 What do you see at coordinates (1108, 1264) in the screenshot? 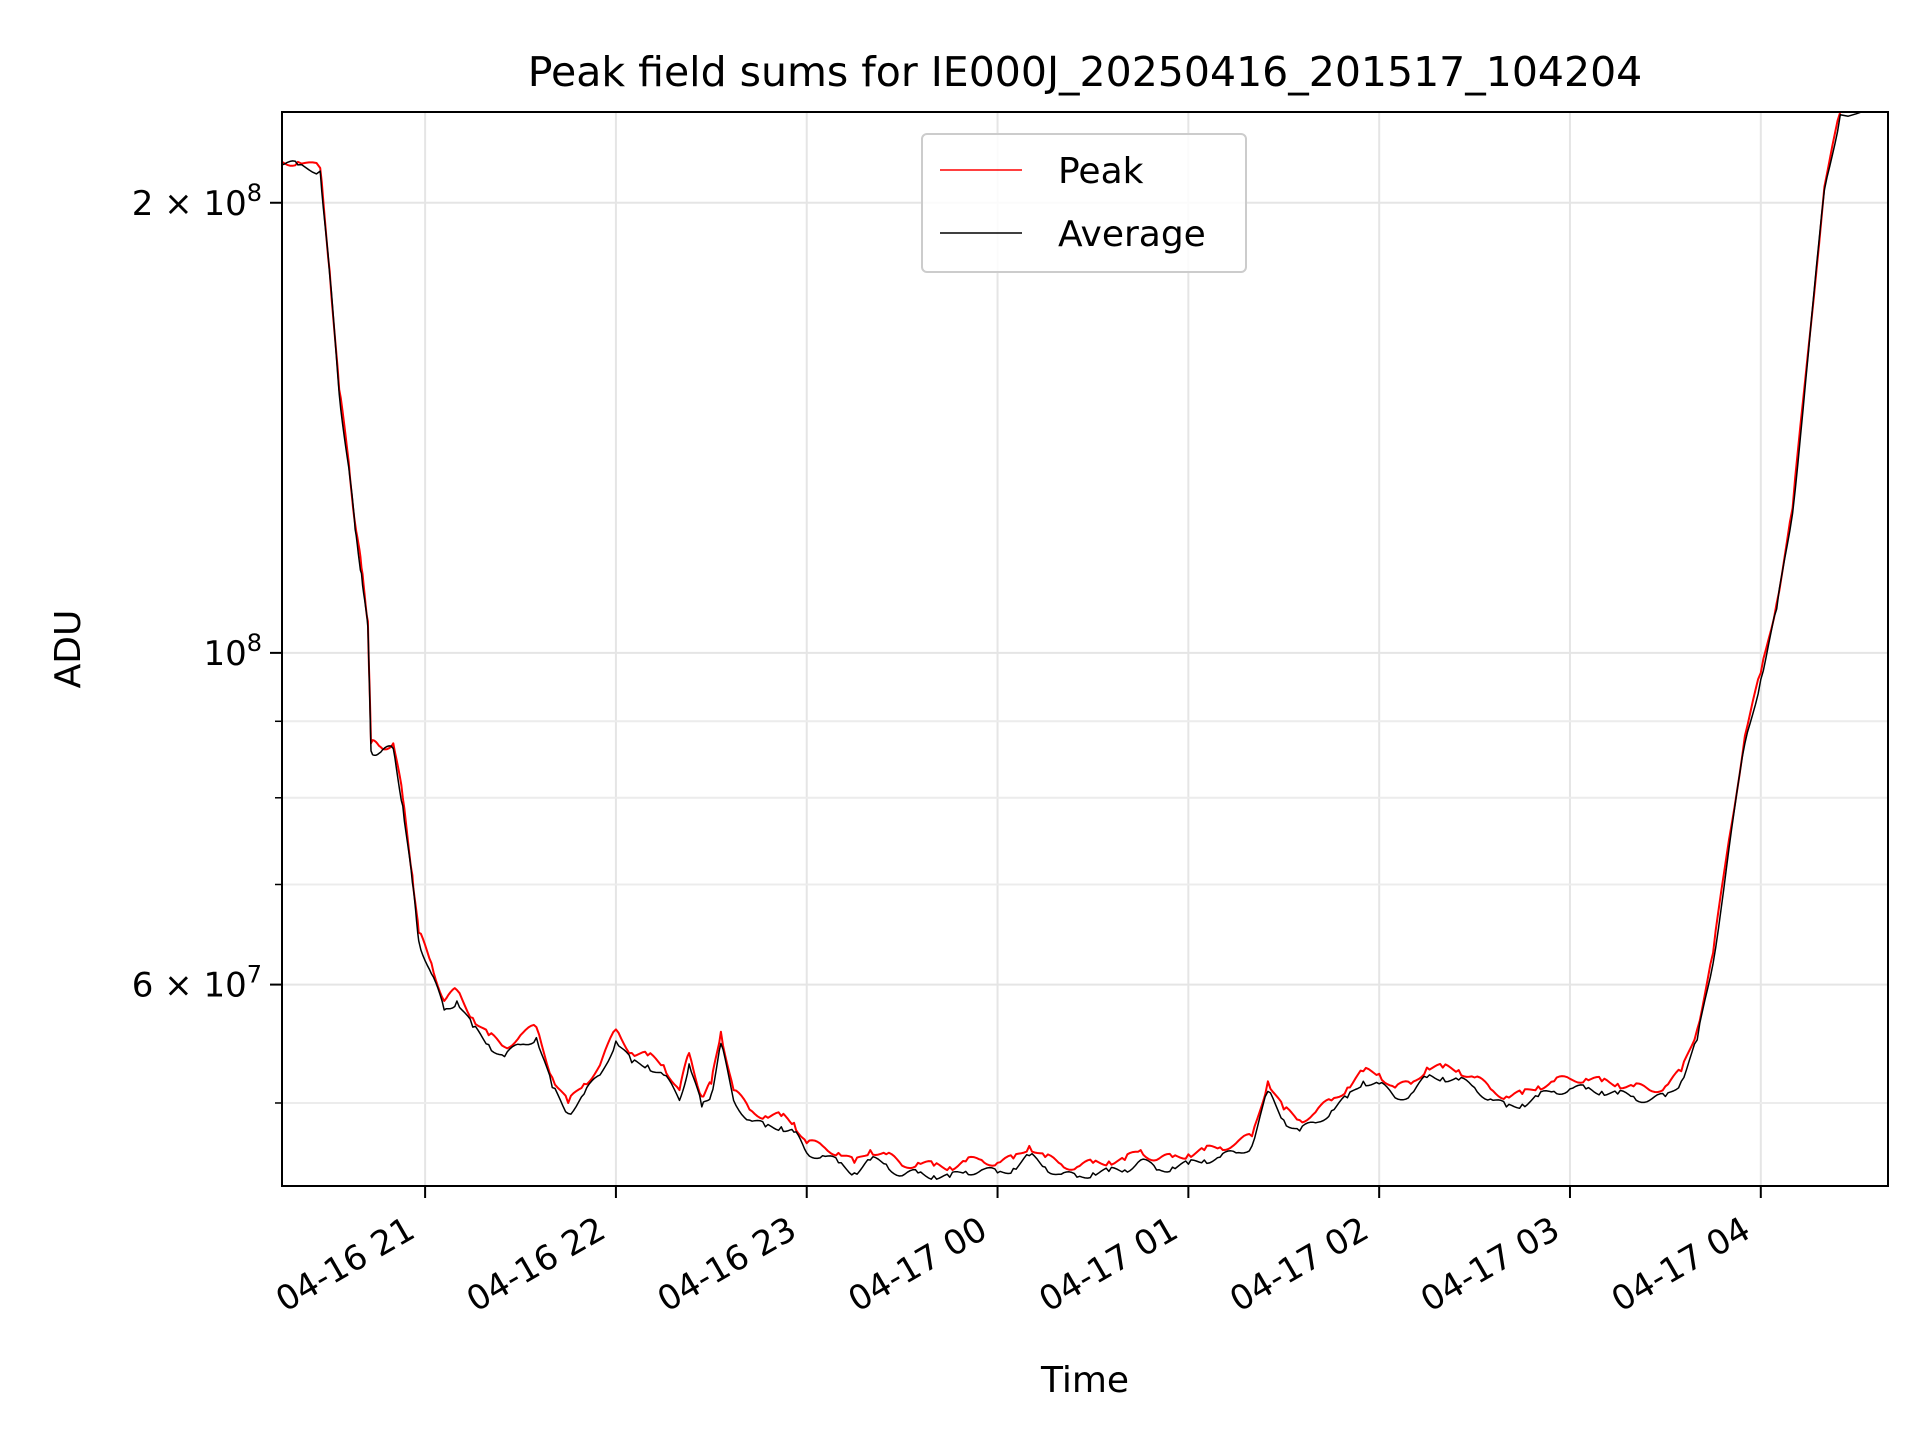
I see `x-tick-label: 04-17 01` at bounding box center [1108, 1264].